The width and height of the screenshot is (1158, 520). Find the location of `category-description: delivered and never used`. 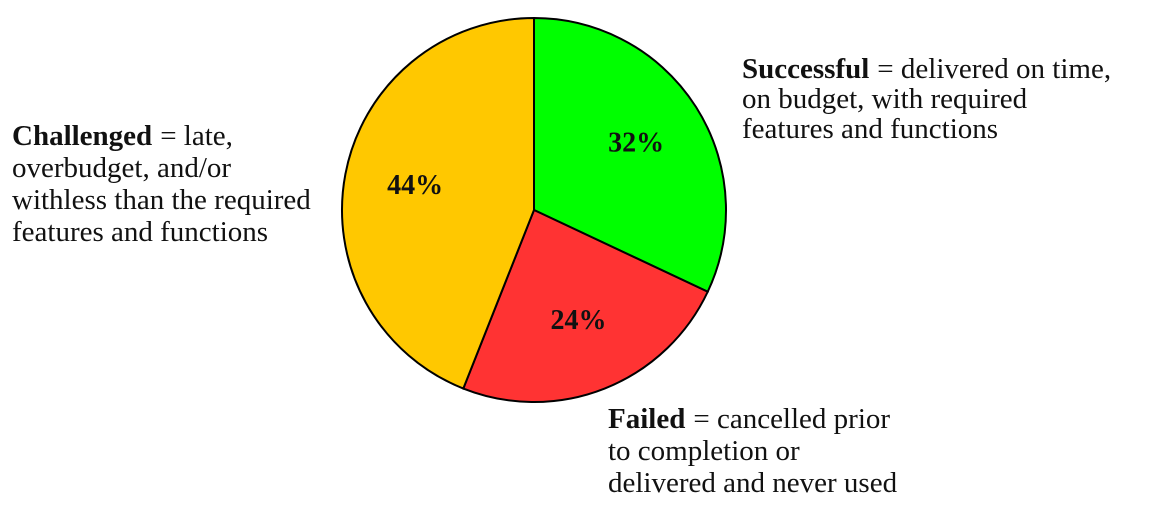

category-description: delivered and never used is located at coordinates (753, 483).